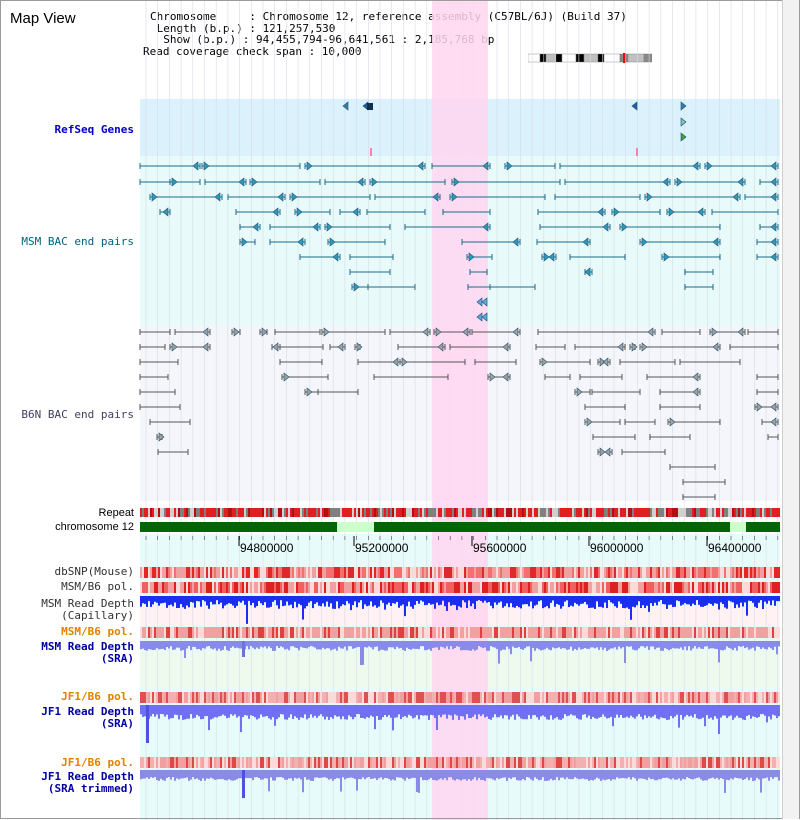 This screenshot has height=820, width=800. What do you see at coordinates (514, 128) in the screenshot?
I see `refseq-gene-marks` at bounding box center [514, 128].